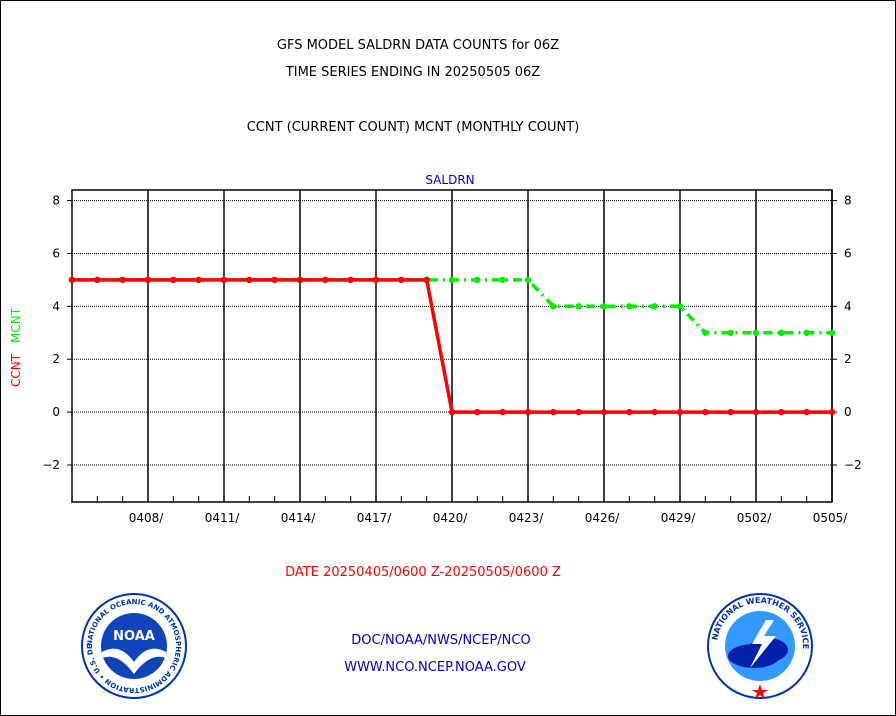 Image resolution: width=896 pixels, height=716 pixels. I want to click on y-tick-label-right: 0, so click(848, 412).